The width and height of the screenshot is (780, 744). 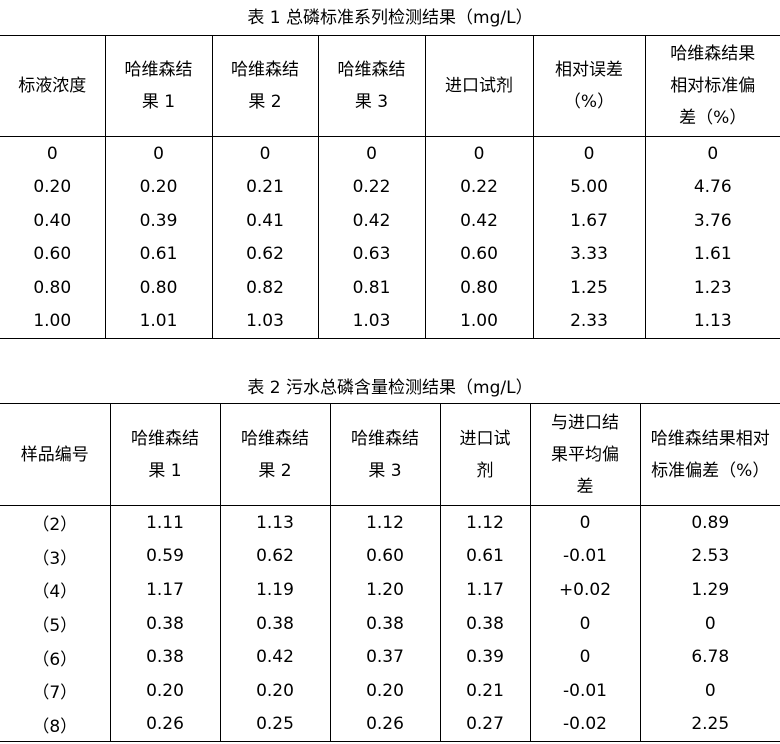 I want to click on table-cell: 0.26, so click(x=385, y=724).